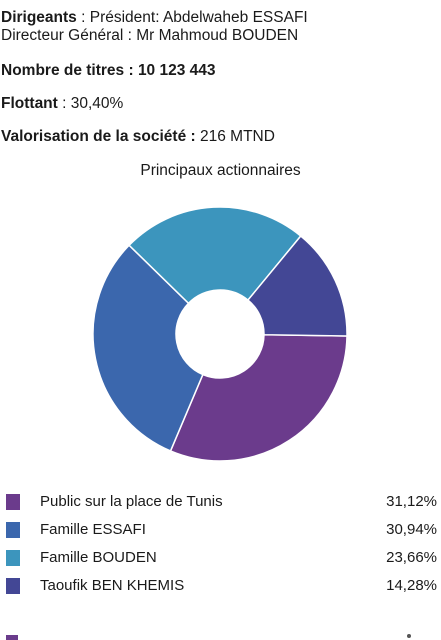  I want to click on legend-value-public: 31,12%, so click(411, 501).